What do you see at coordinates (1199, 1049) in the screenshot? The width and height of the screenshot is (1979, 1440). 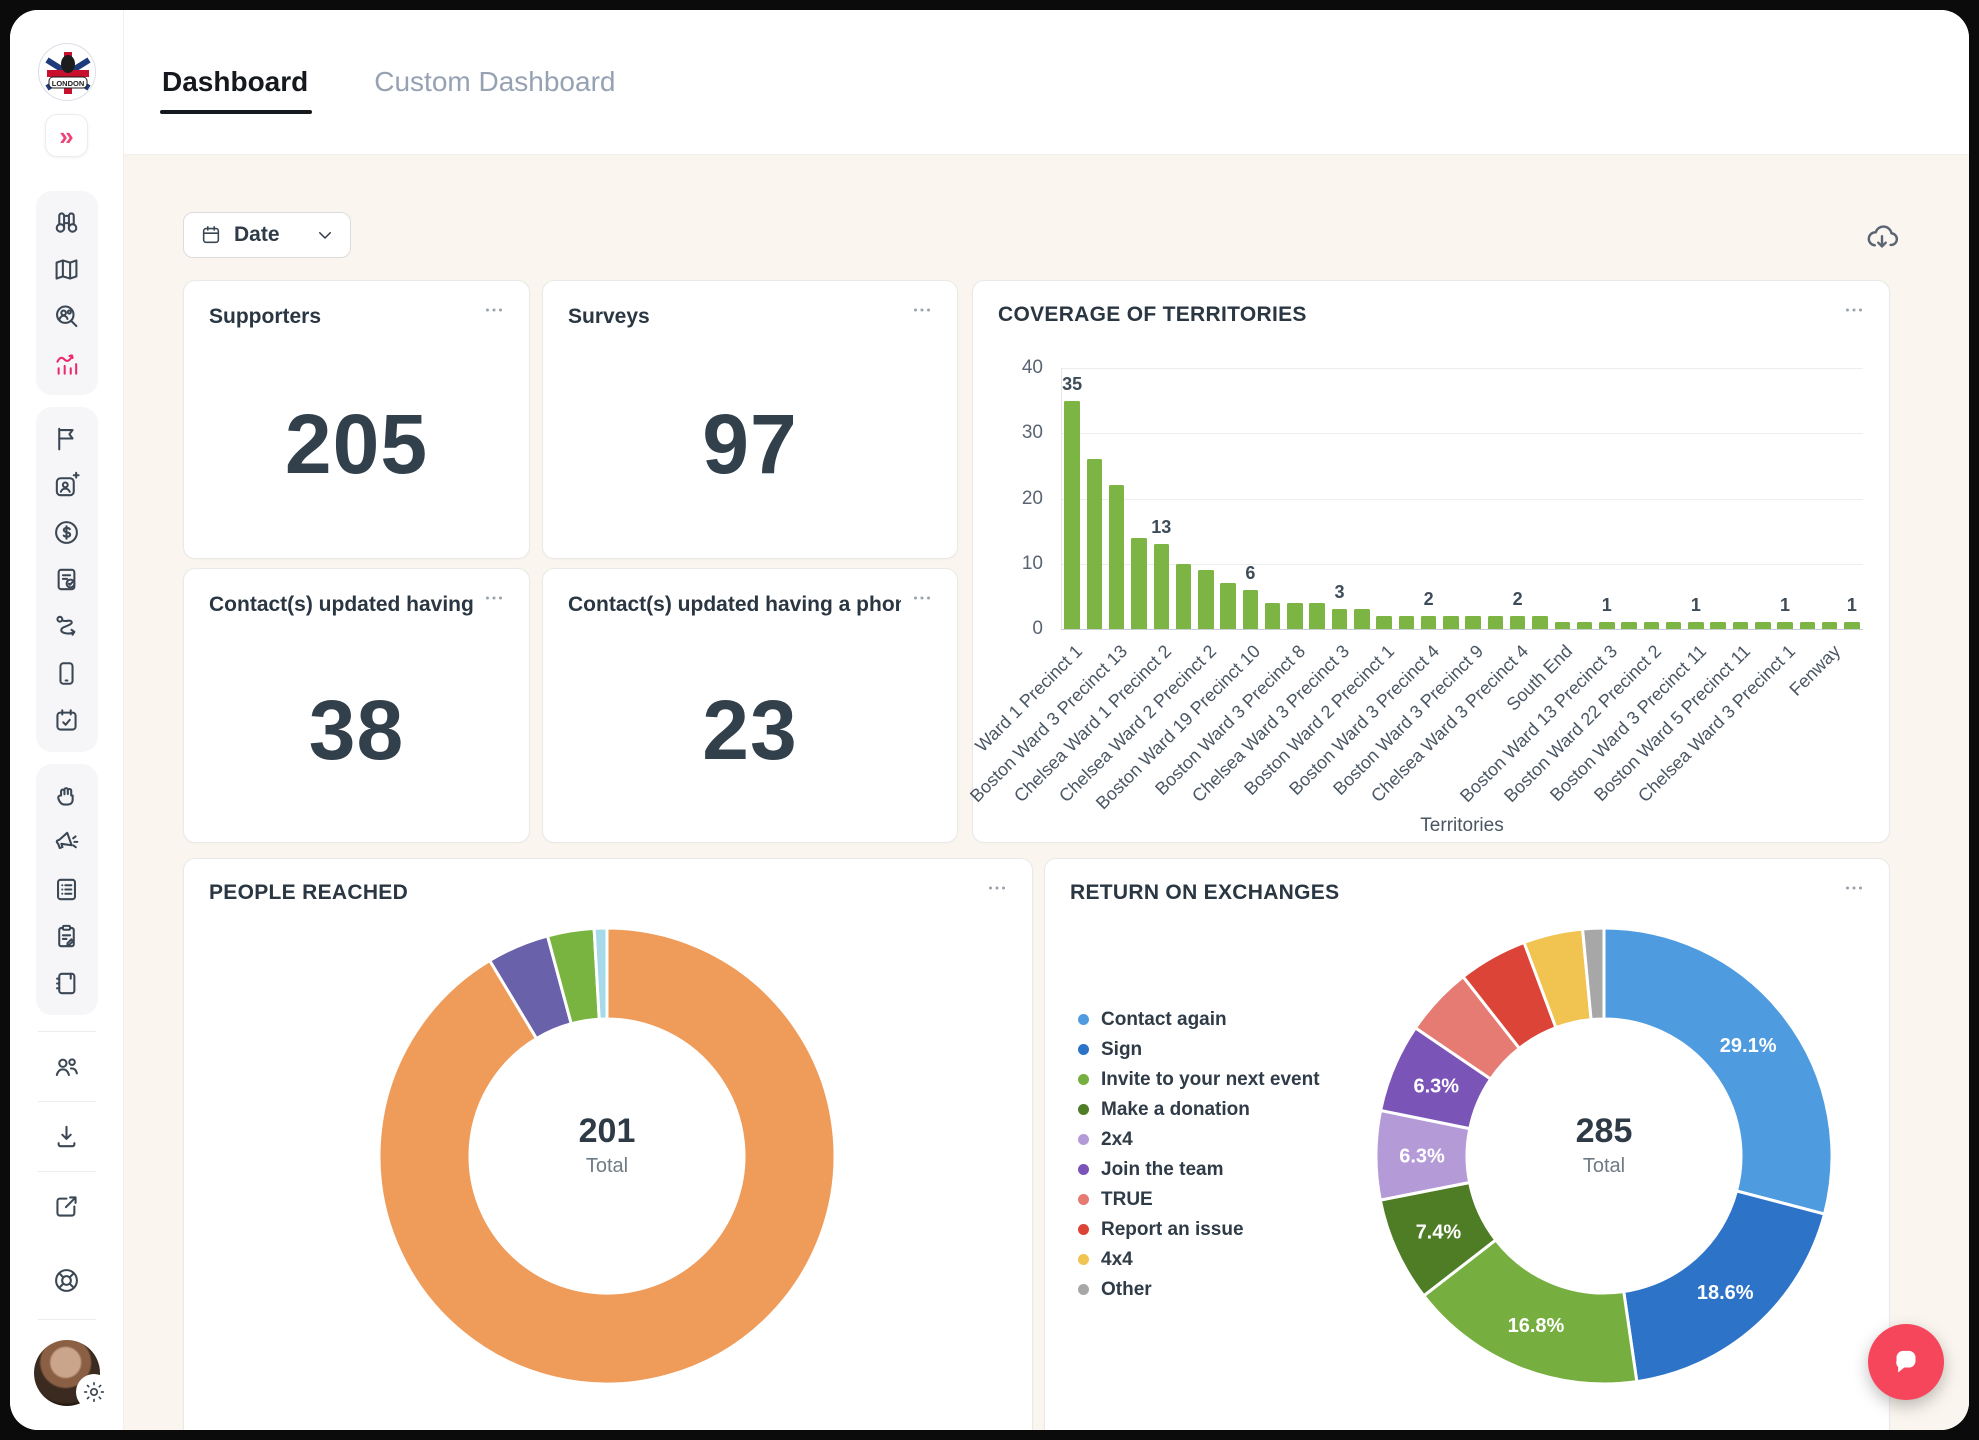 I see `legend-item: Sign` at bounding box center [1199, 1049].